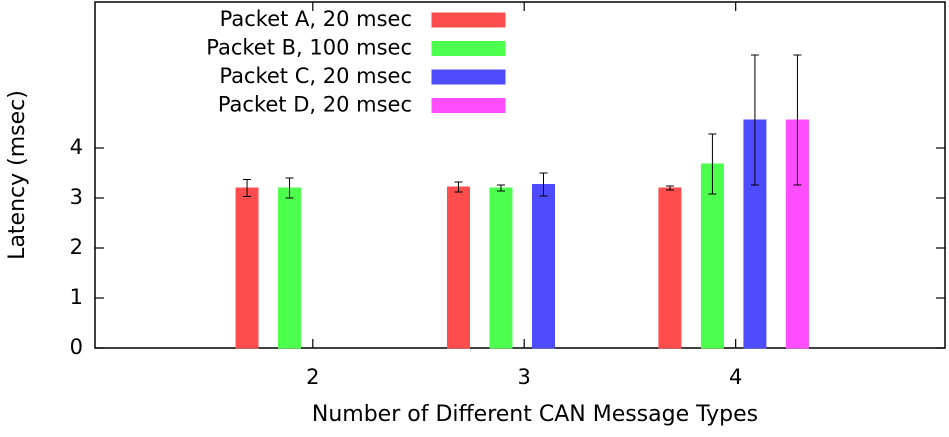 The image size is (949, 437). Describe the element at coordinates (76, 147) in the screenshot. I see `y-tick-label: 4` at that location.